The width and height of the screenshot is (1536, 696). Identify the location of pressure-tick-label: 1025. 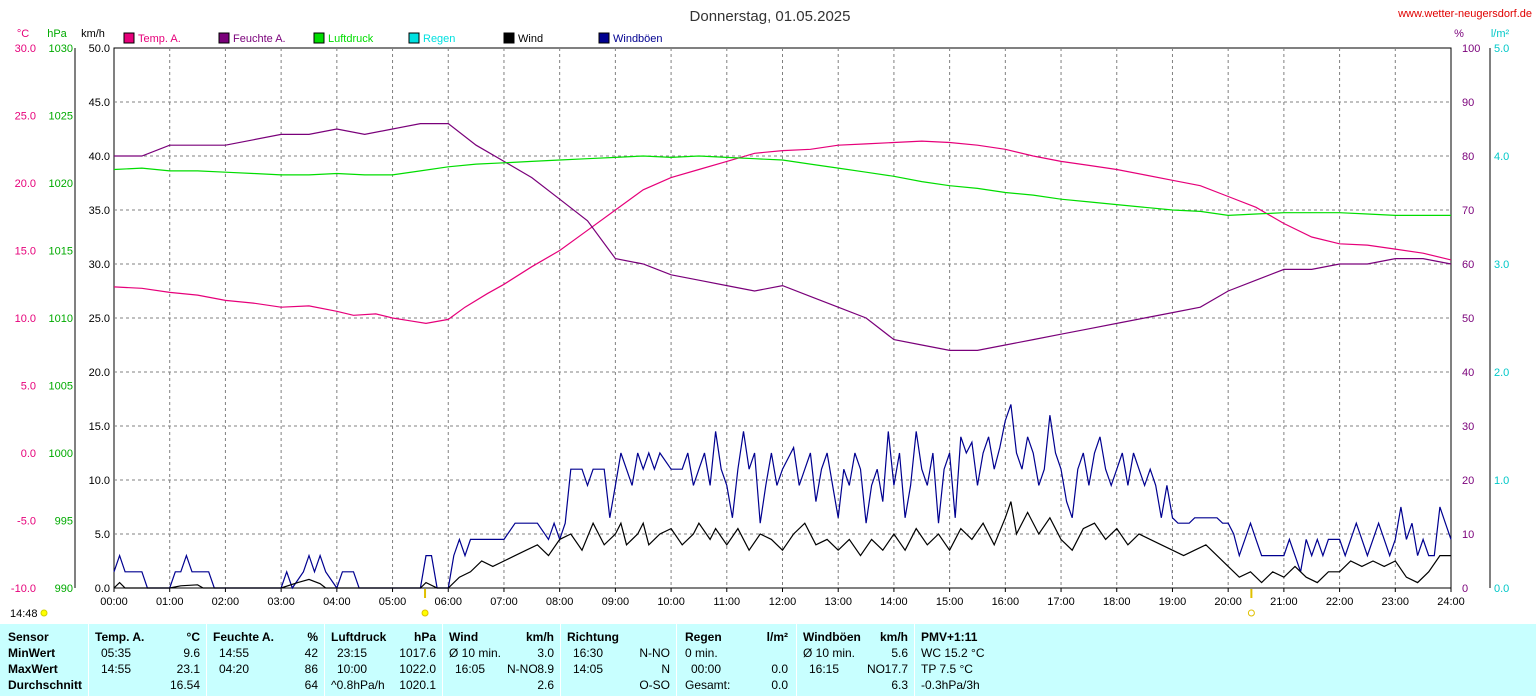
(61, 117).